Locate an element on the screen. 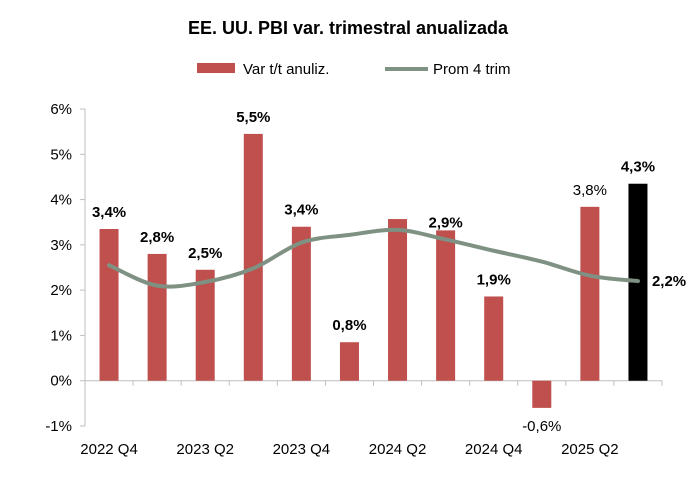 The image size is (697, 479). y-tick-label: 3% is located at coordinates (61, 245).